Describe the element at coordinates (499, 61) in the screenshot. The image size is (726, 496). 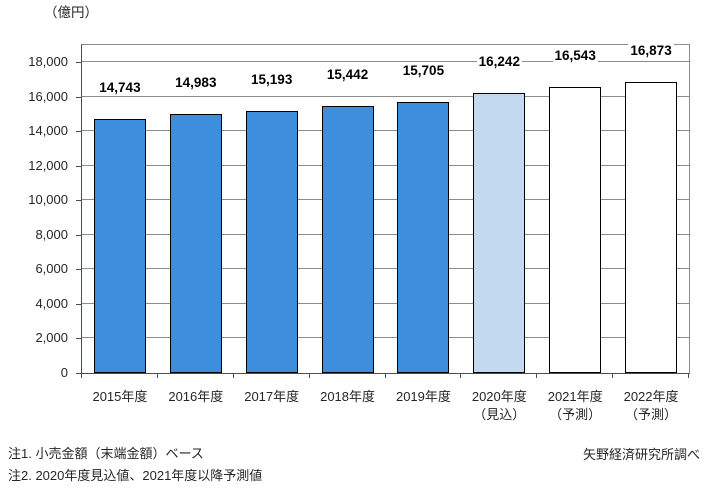
I see `bar-data-label: 16,242` at that location.